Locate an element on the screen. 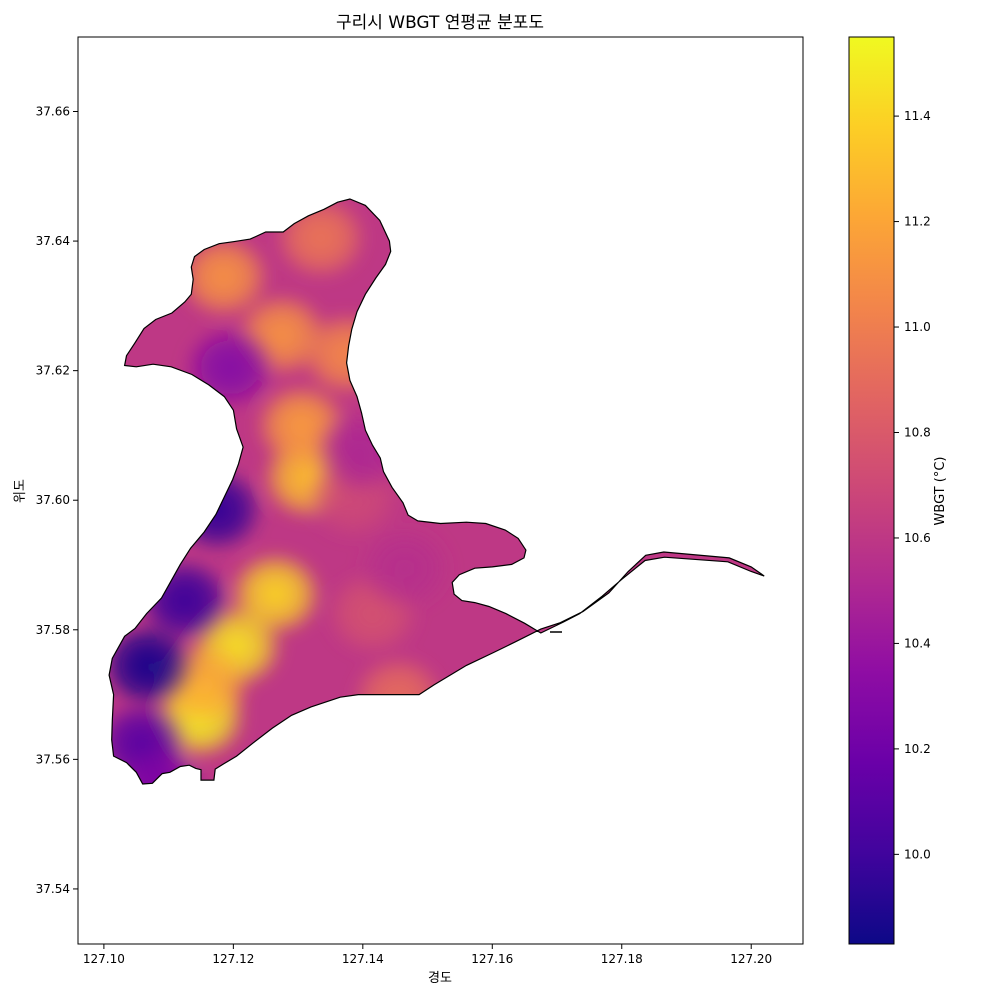 This screenshot has height=1000, width=1000. x-axis-ticks: 127.10 127.12 127.14 127.16 127.18 127.20 is located at coordinates (427, 955).